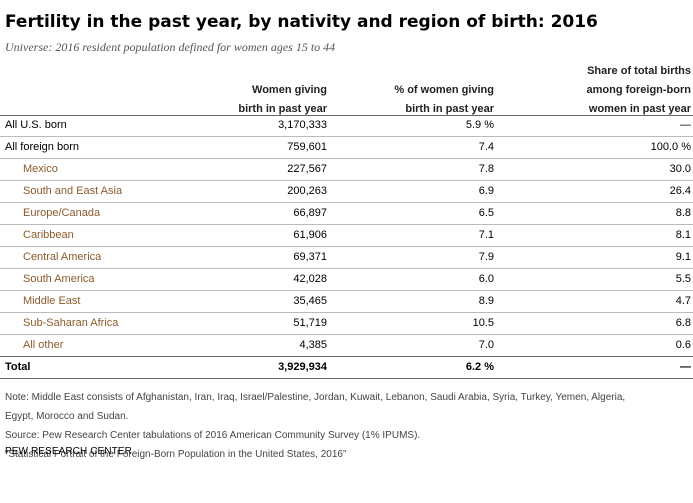 This screenshot has height=503, width=693. What do you see at coordinates (310, 323) in the screenshot?
I see `cell-women-count: 51,719` at bounding box center [310, 323].